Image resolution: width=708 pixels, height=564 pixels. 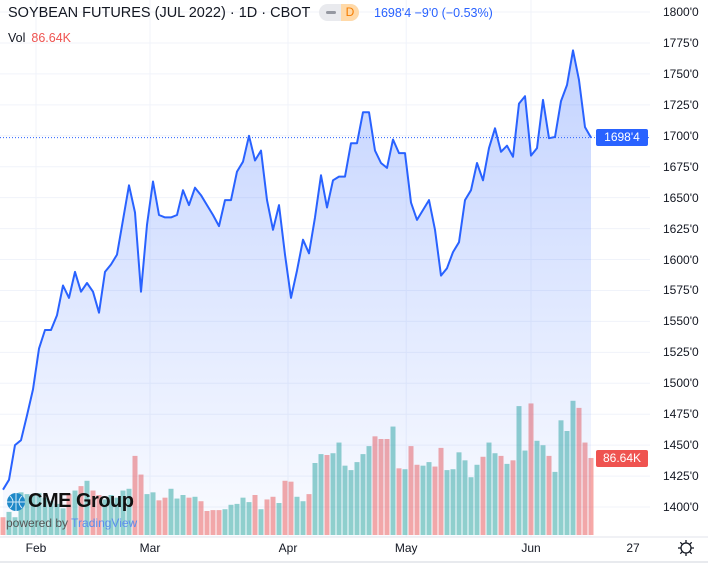 I want to click on time-tick-label: May, so click(x=406, y=548).